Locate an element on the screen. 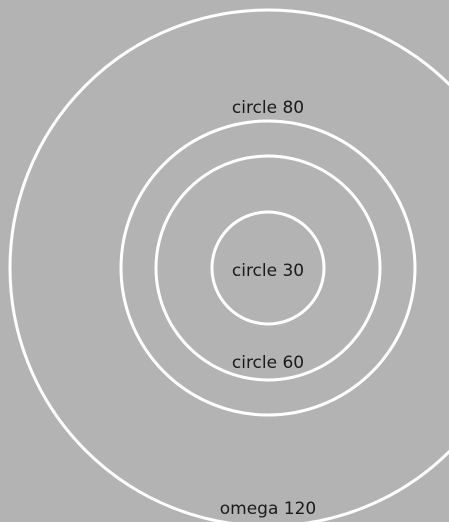 The height and width of the screenshot is (522, 449). label-circle-80: circle 80 is located at coordinates (268, 108).